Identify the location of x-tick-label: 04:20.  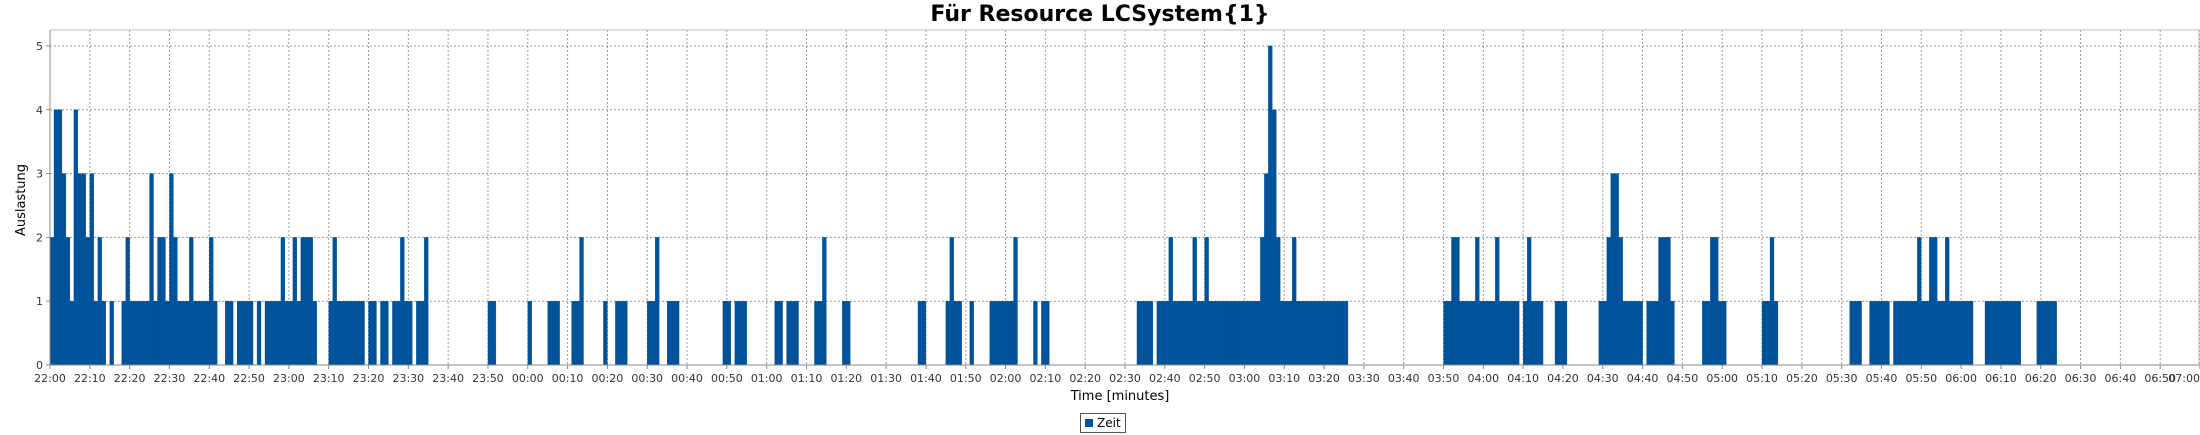
(1563, 378).